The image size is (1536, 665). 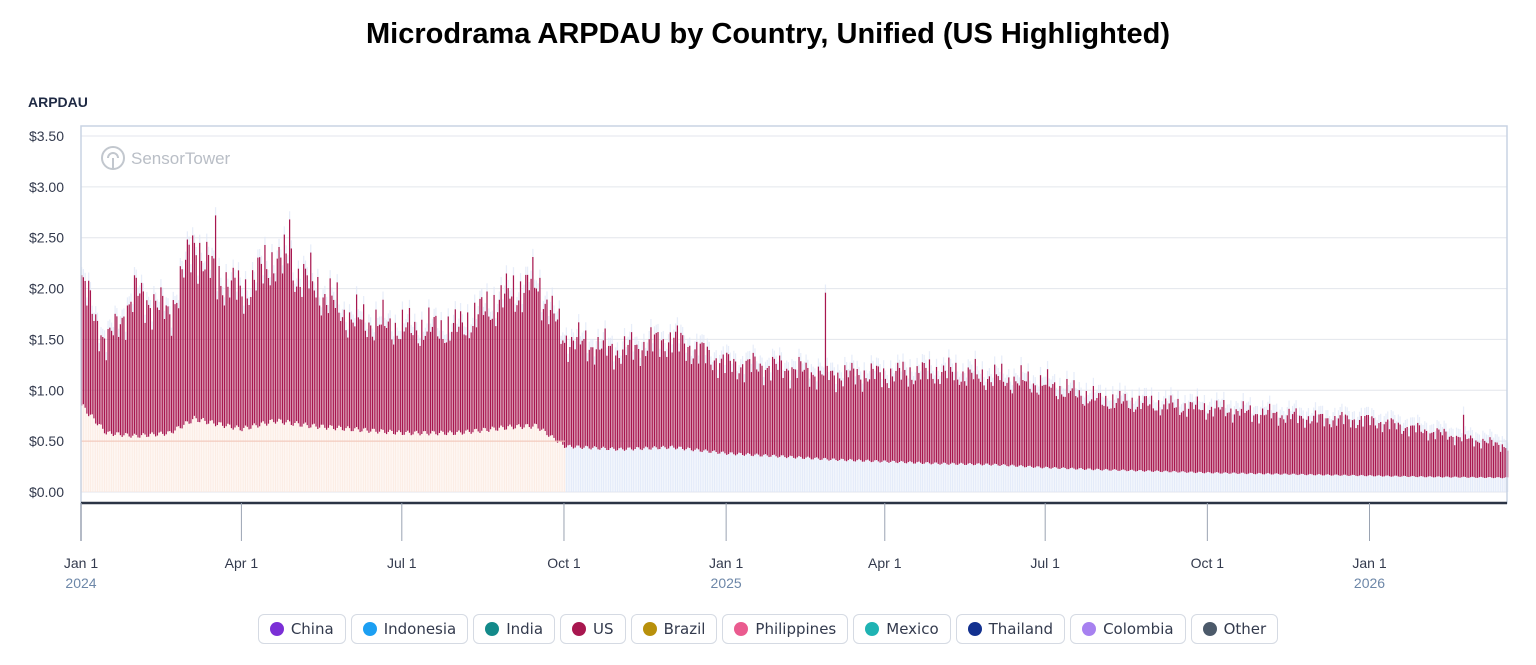 What do you see at coordinates (301, 629) in the screenshot?
I see `legend-item-china: China` at bounding box center [301, 629].